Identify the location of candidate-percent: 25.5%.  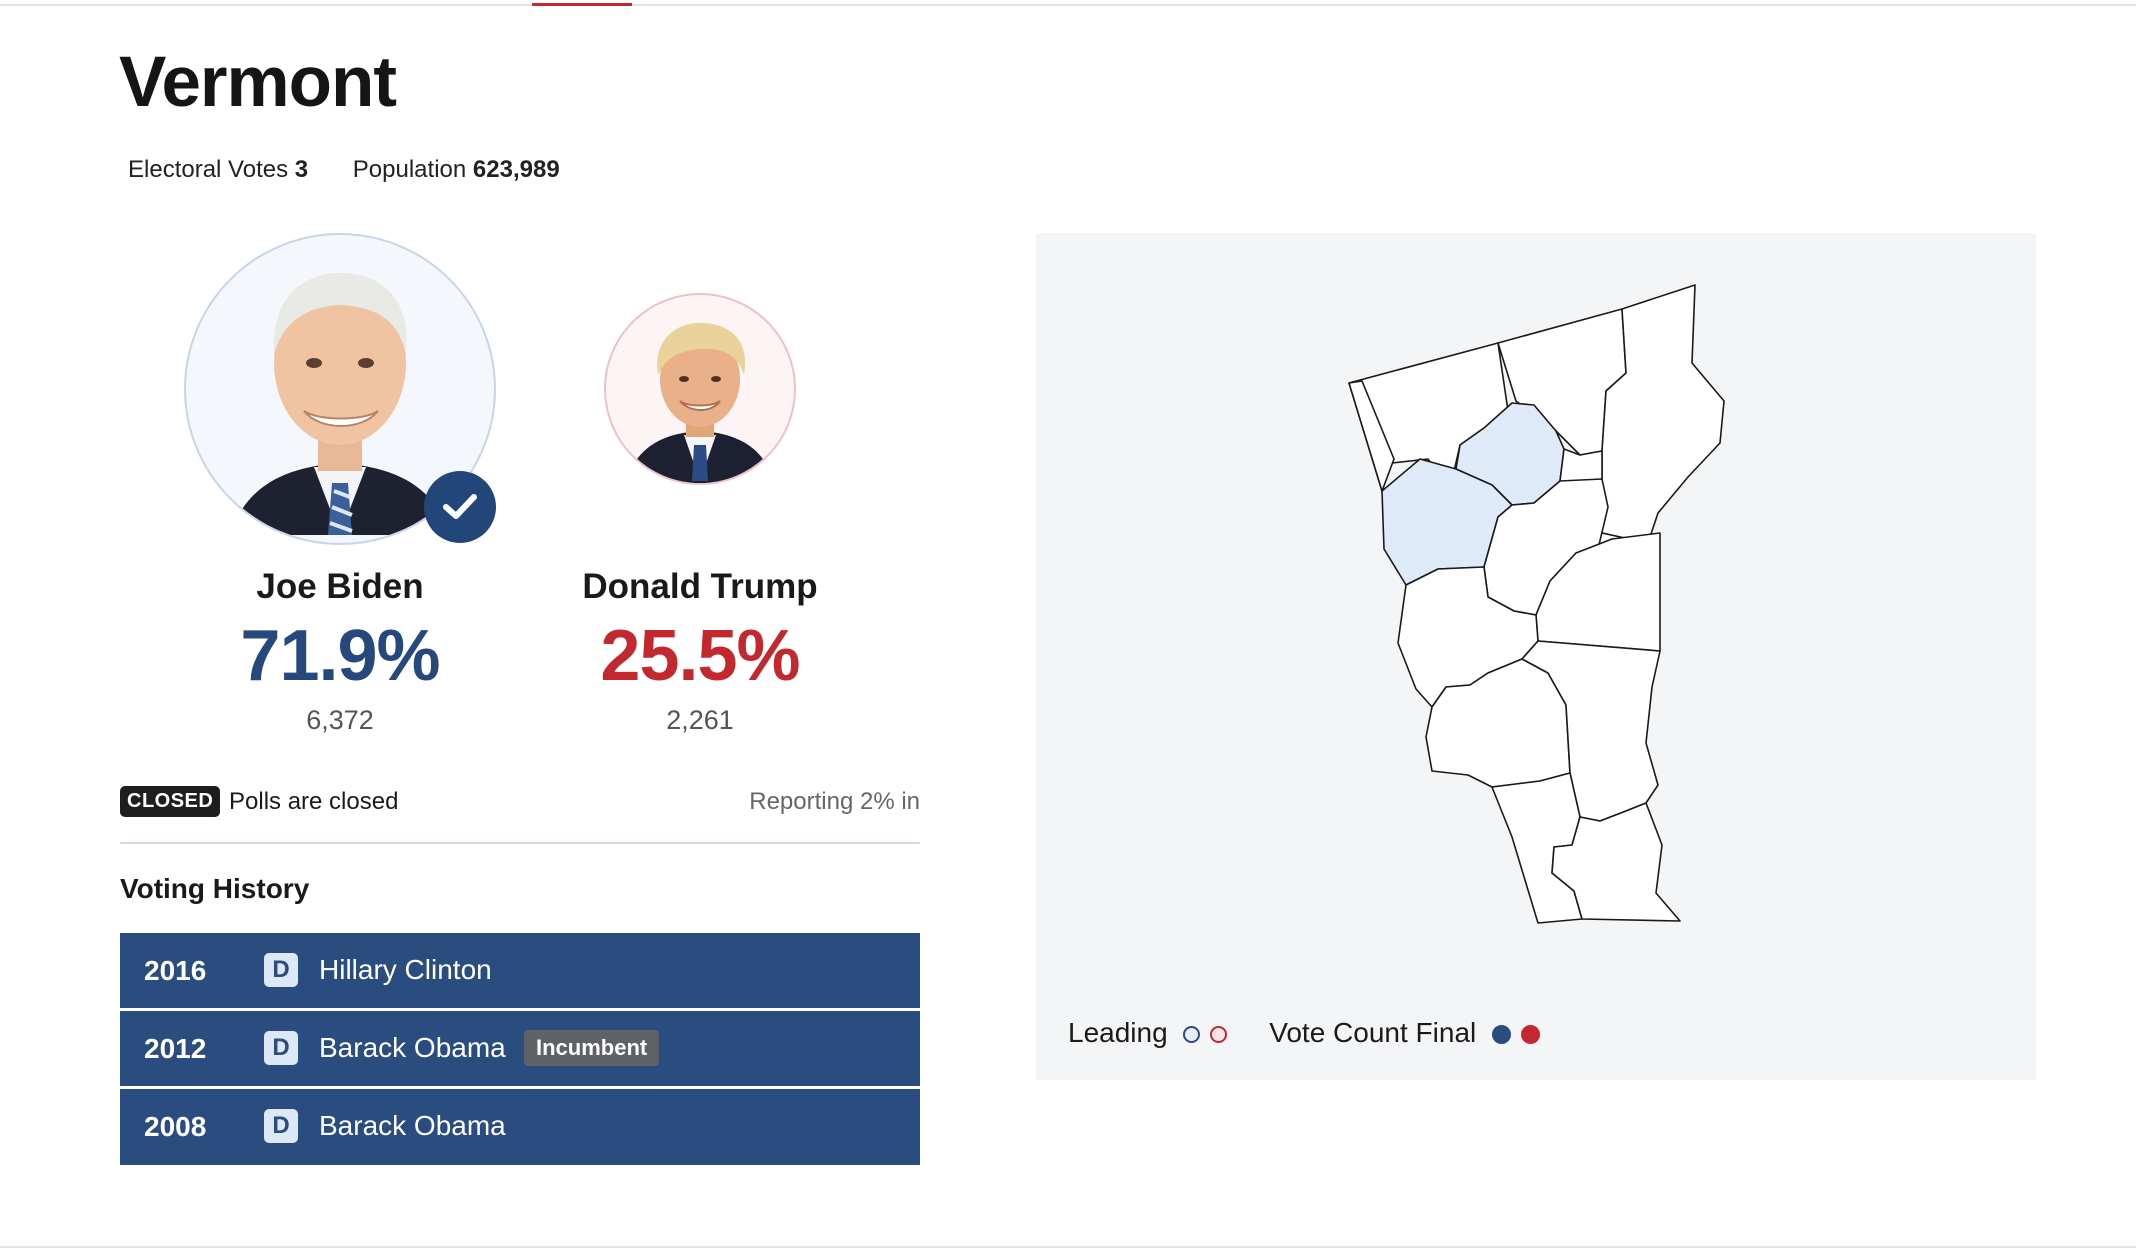
(700, 656).